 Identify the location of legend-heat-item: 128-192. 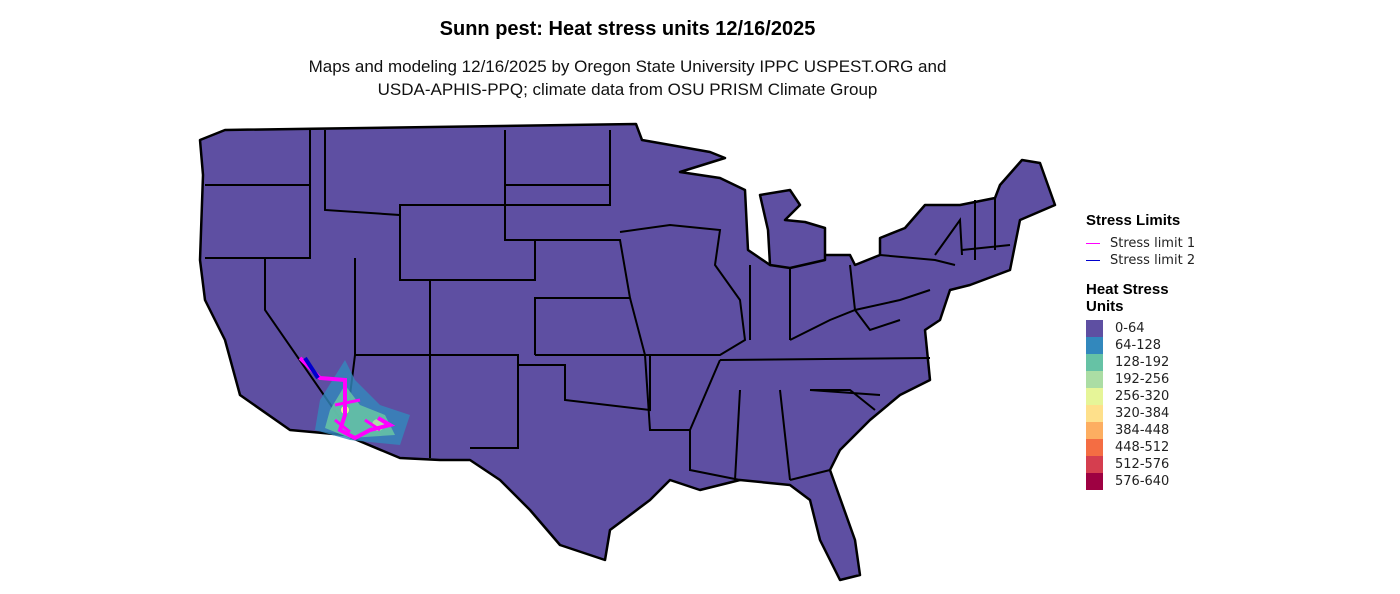
(1140, 362).